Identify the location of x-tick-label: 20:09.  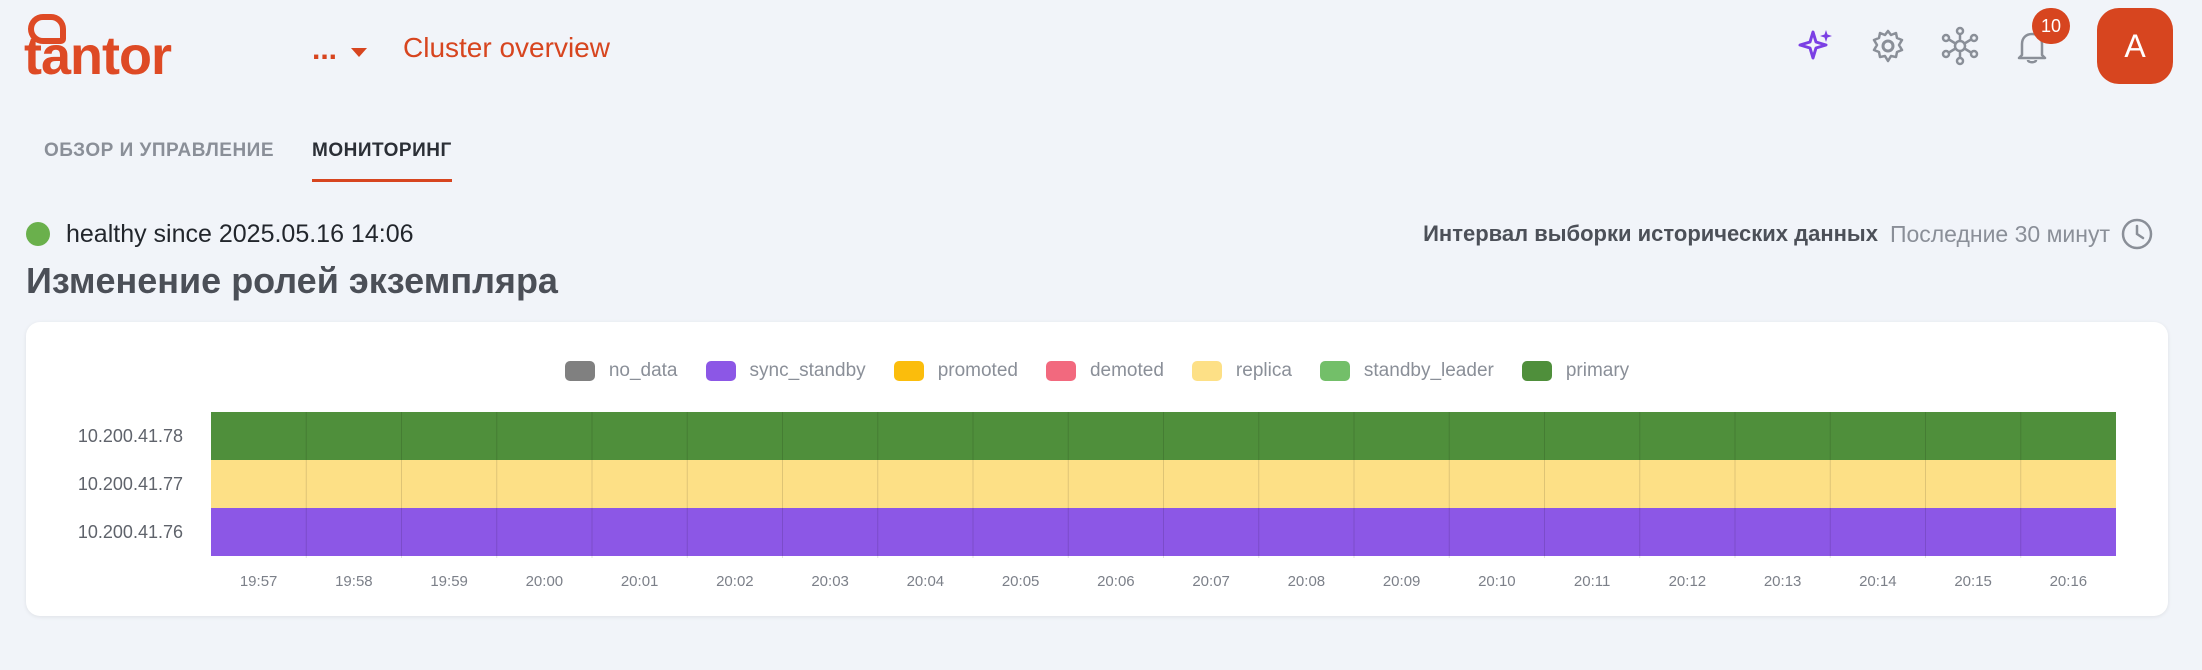
(1402, 581).